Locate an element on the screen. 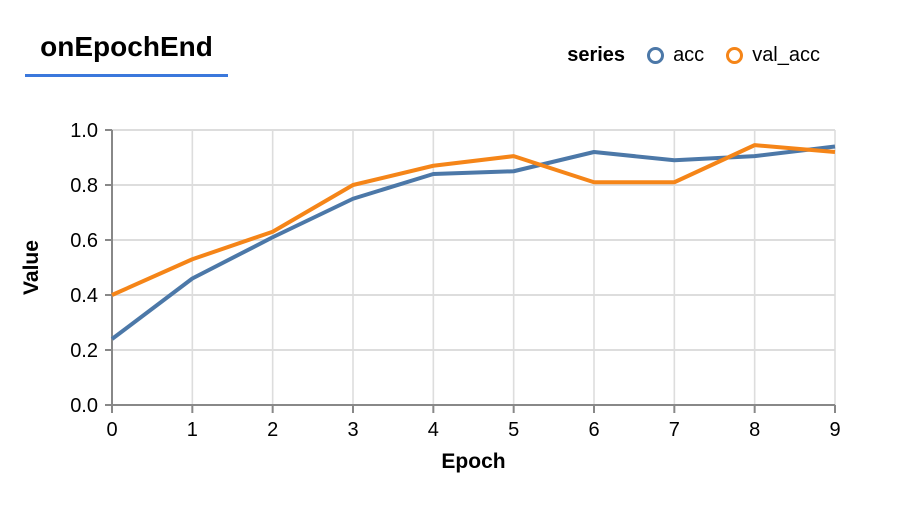 The height and width of the screenshot is (507, 900). legend-title: series is located at coordinates (596, 55).